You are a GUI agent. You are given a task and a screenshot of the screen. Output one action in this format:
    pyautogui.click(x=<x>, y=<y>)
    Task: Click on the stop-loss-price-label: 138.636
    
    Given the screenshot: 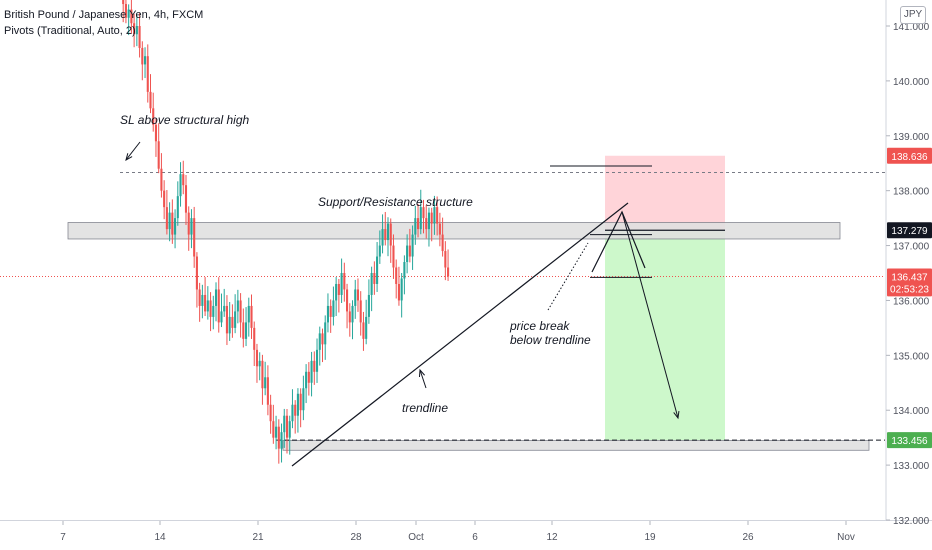 What is the action you would take?
    pyautogui.click(x=909, y=155)
    